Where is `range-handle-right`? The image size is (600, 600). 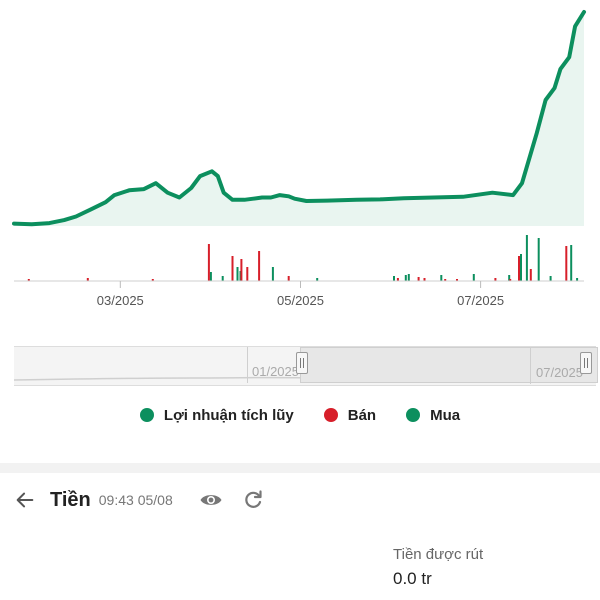
range-handle-right is located at coordinates (586, 363).